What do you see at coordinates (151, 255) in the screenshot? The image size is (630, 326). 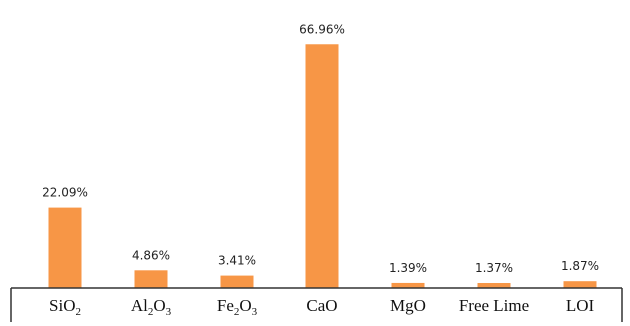 I see `data-label: 4.86%` at bounding box center [151, 255].